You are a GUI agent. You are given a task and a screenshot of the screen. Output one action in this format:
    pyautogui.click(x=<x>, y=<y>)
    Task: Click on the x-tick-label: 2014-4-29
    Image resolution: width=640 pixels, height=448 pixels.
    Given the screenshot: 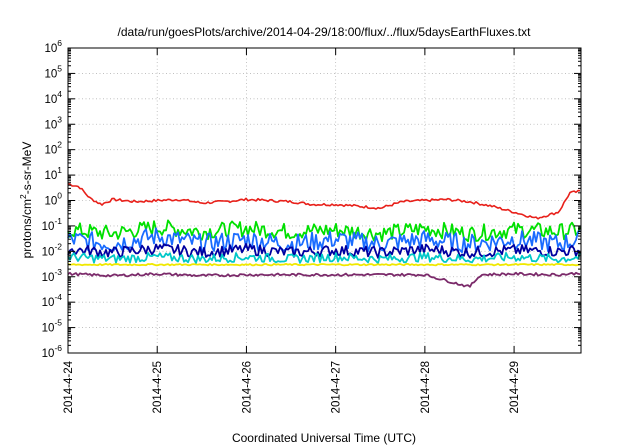 What is the action you would take?
    pyautogui.click(x=515, y=387)
    